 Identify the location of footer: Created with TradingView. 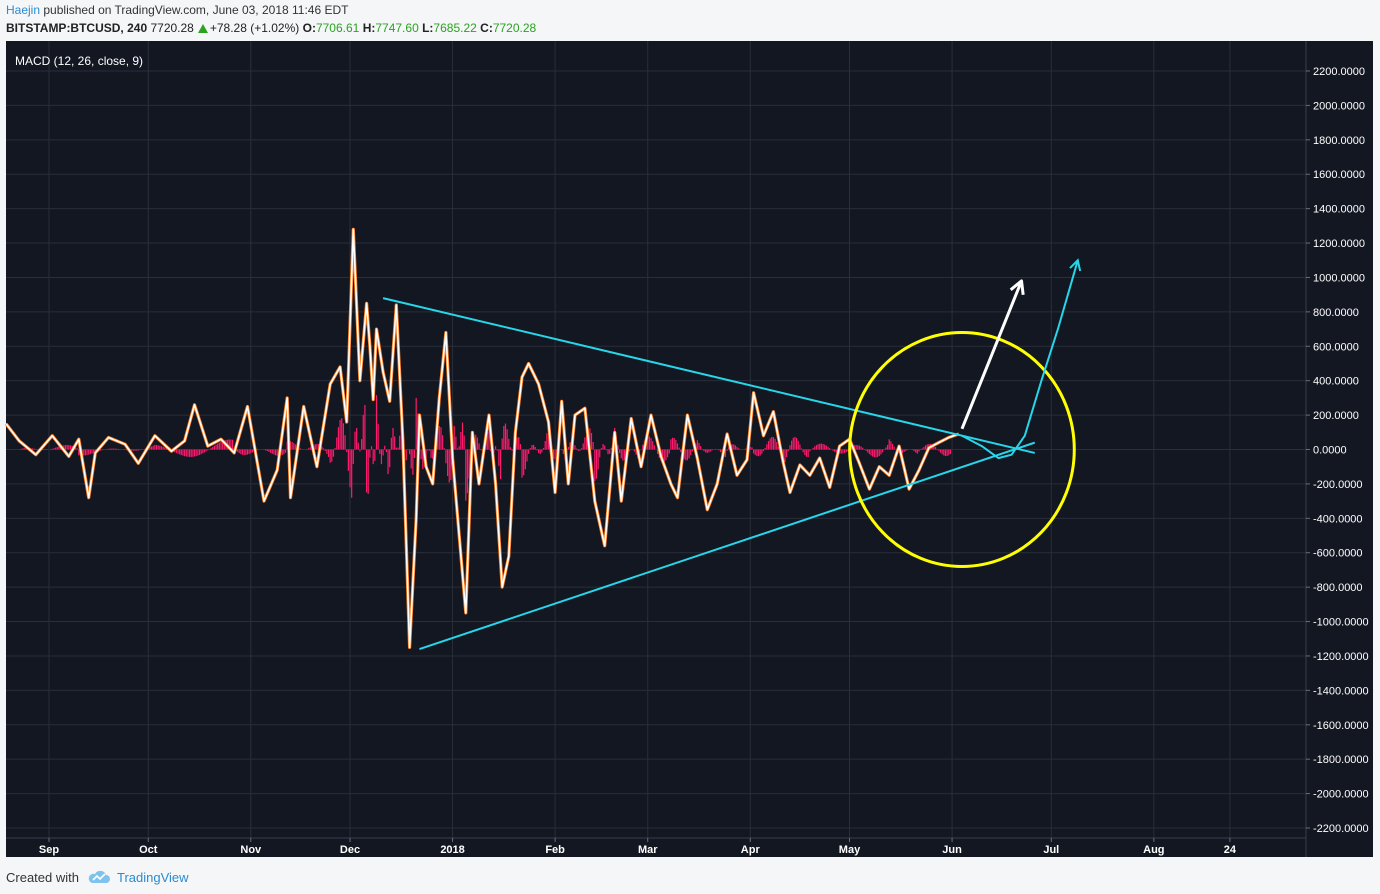
(97, 877).